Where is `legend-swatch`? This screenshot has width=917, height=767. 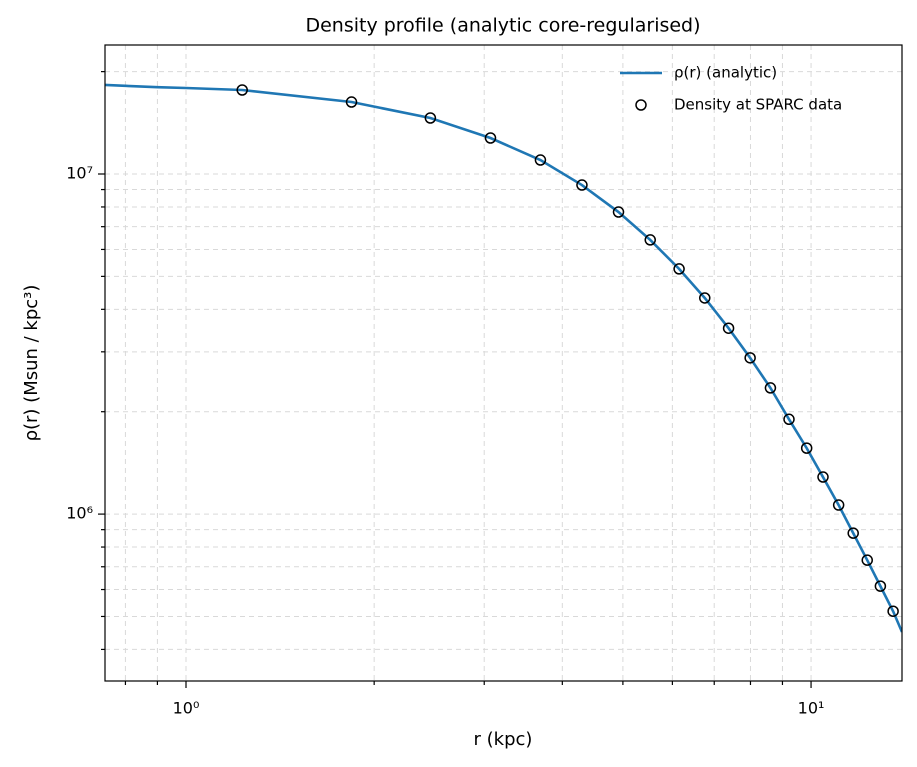
legend-swatch is located at coordinates (641, 105).